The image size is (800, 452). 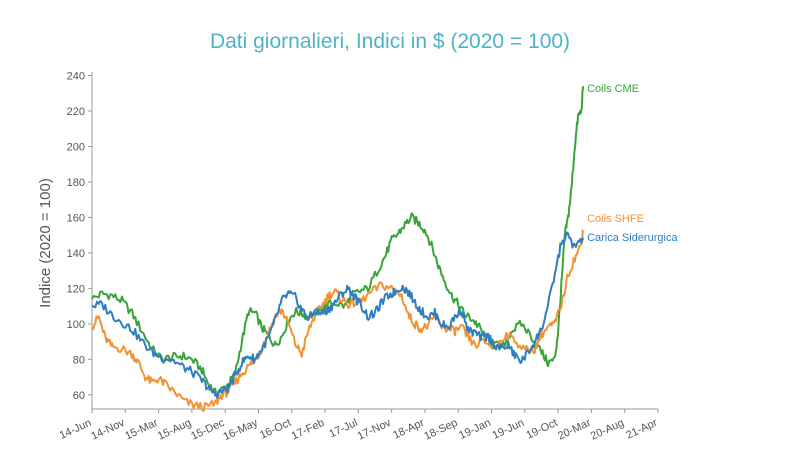 I want to click on x-tick-label: 15-Dec, so click(x=208, y=430).